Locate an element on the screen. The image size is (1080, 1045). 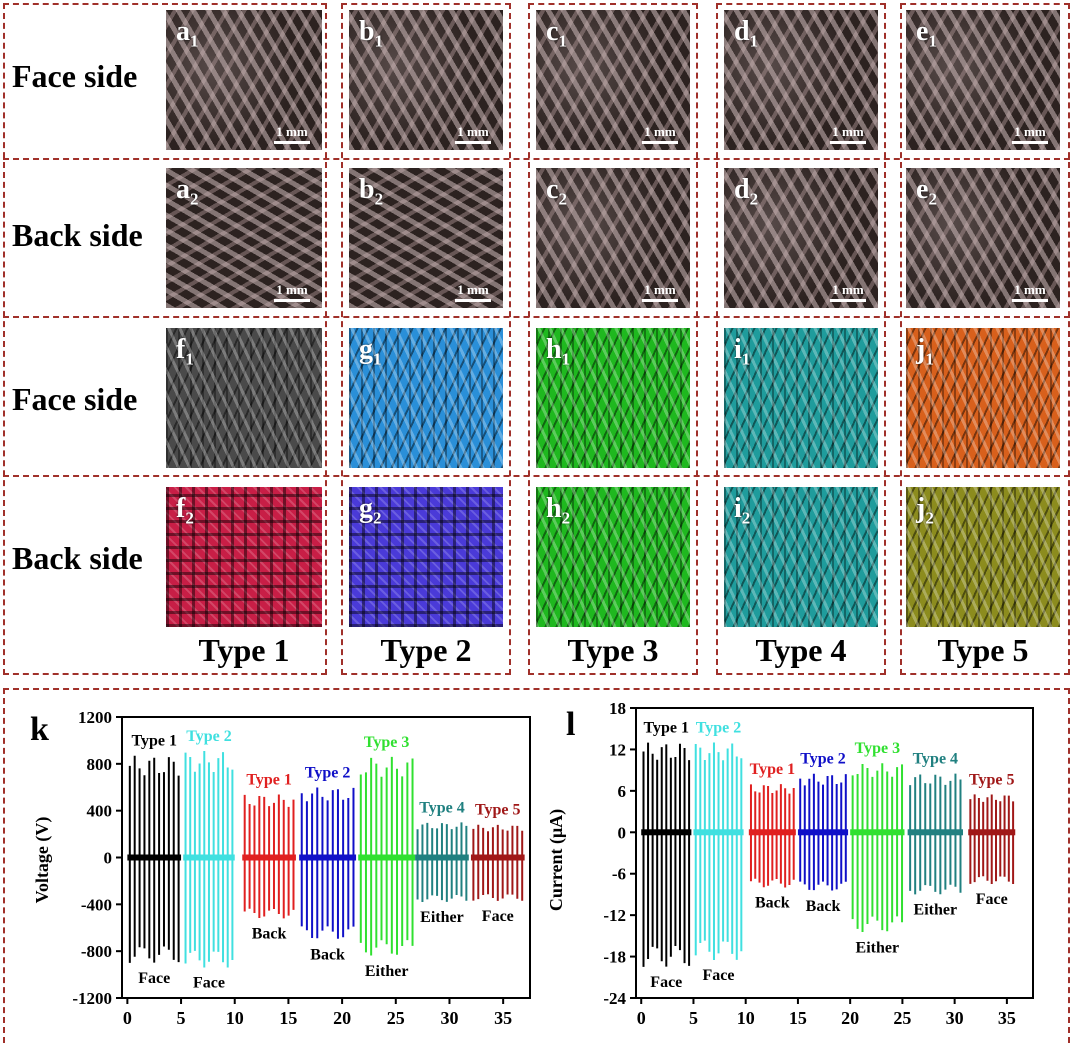
panel-label-l: l is located at coordinates (570, 724).